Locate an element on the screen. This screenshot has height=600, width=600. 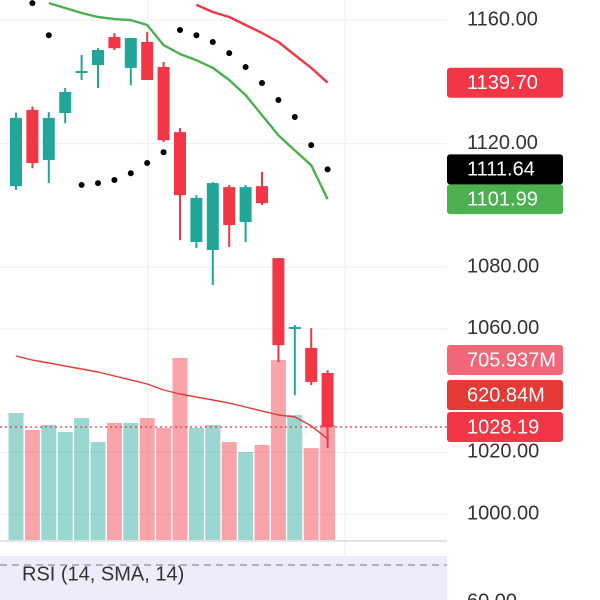
rsi-pane is located at coordinates (223, 578).